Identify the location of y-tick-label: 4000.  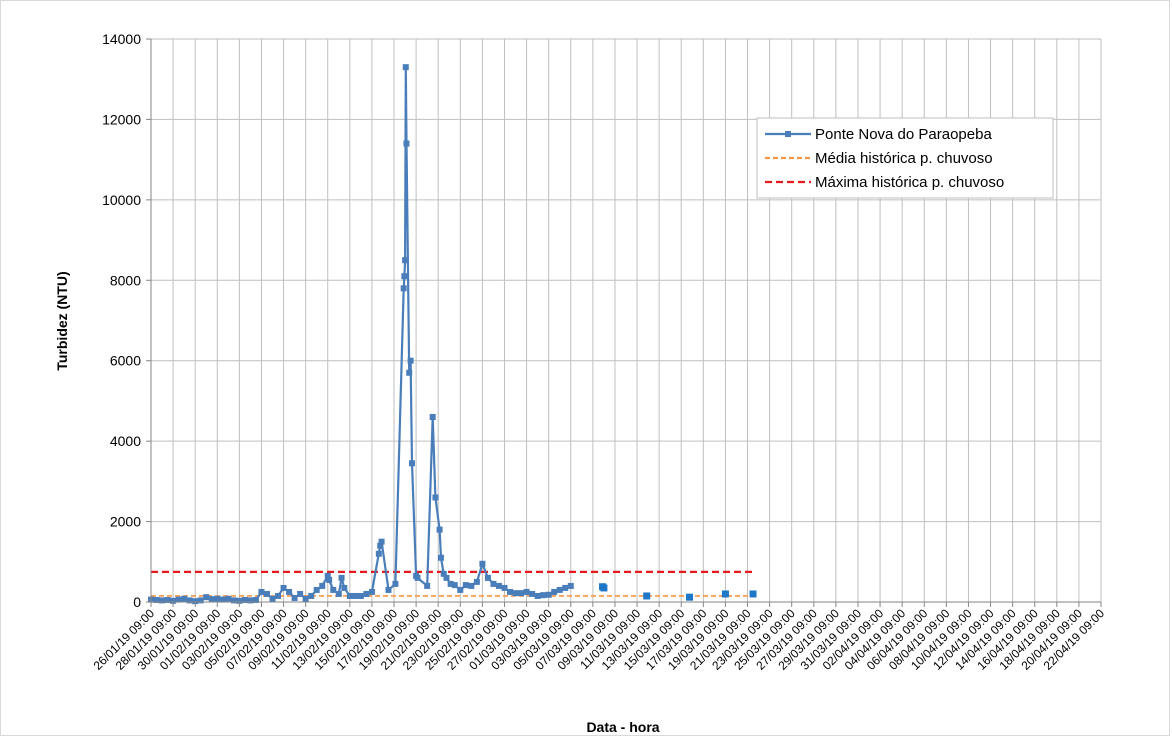
(125, 441).